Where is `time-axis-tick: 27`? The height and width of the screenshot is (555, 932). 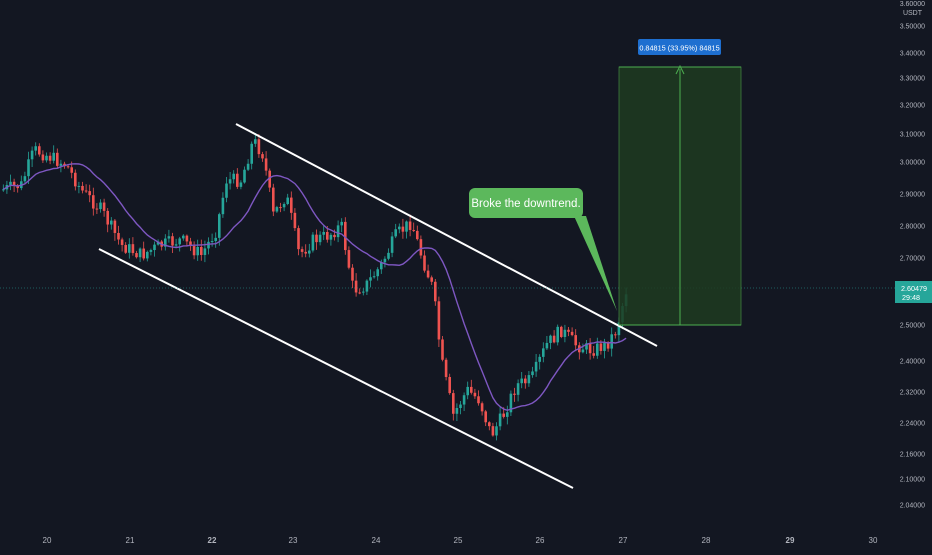 time-axis-tick: 27 is located at coordinates (623, 540).